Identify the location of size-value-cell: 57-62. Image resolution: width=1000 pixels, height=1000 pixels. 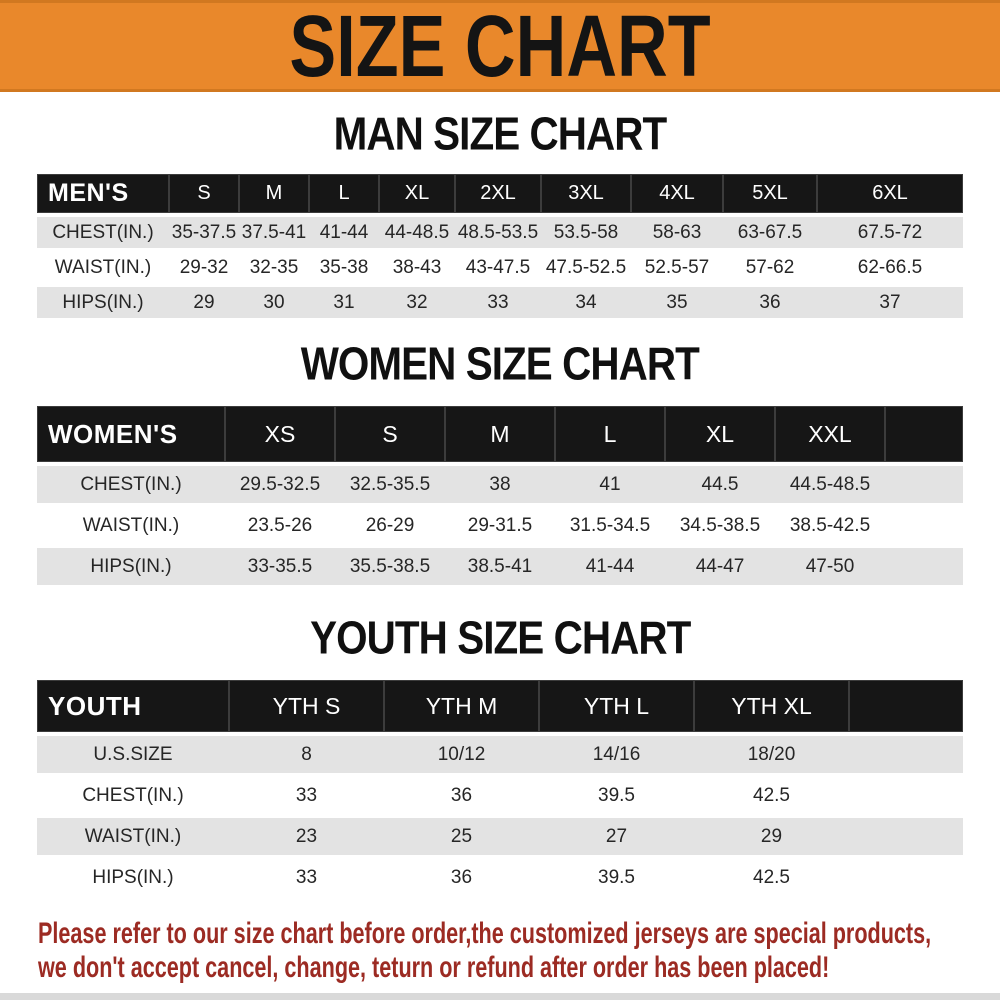
(770, 266).